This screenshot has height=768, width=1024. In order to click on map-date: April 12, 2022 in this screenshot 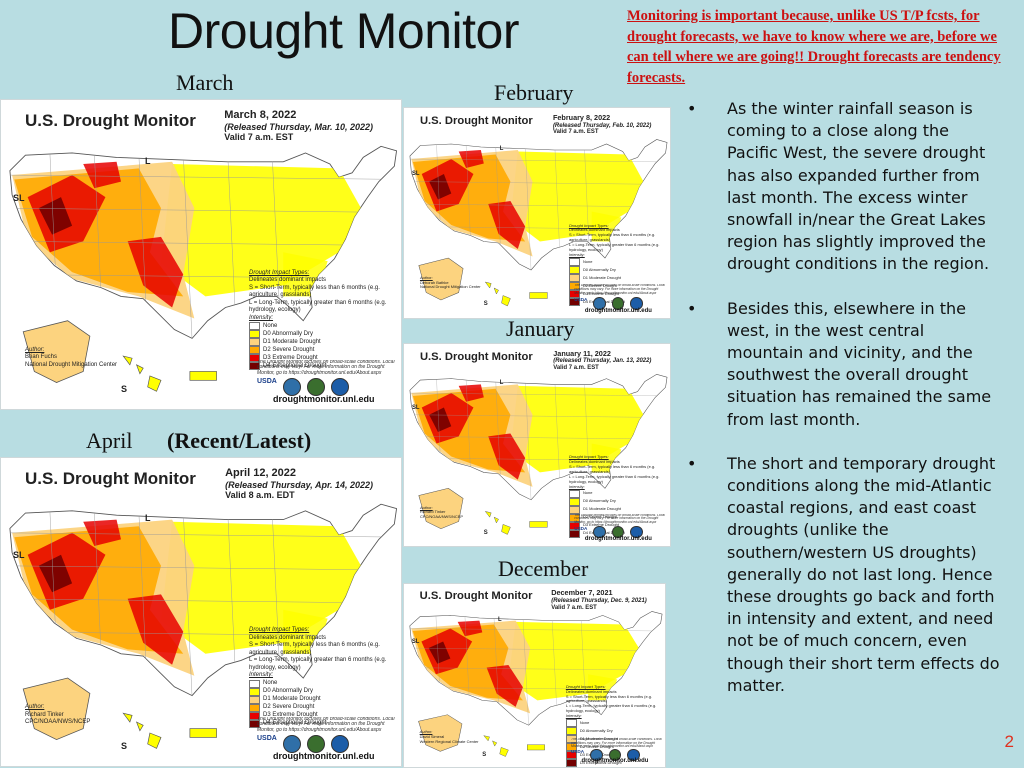, I will do `click(261, 473)`.